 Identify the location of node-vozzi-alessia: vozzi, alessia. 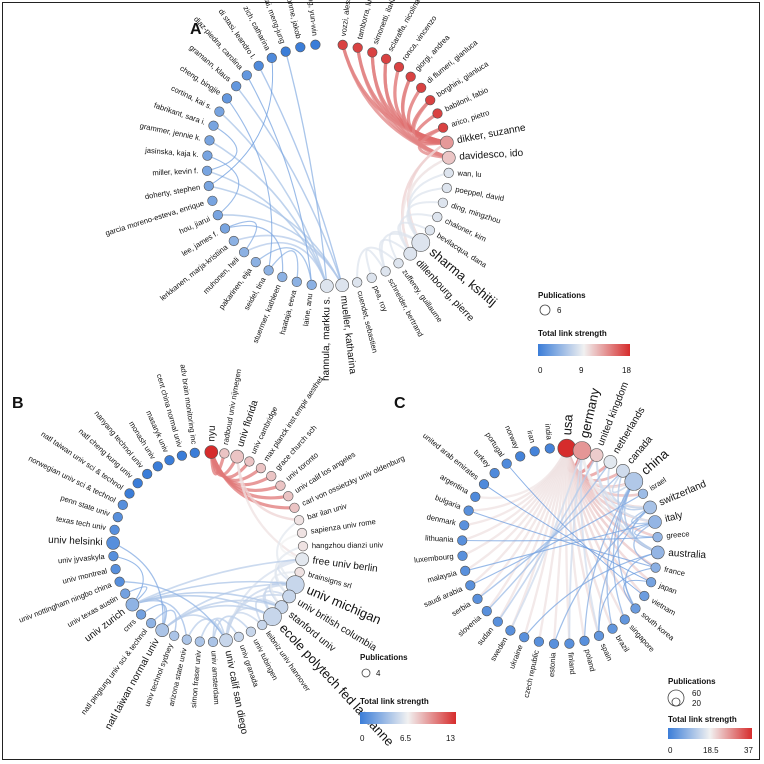
(345, 25).